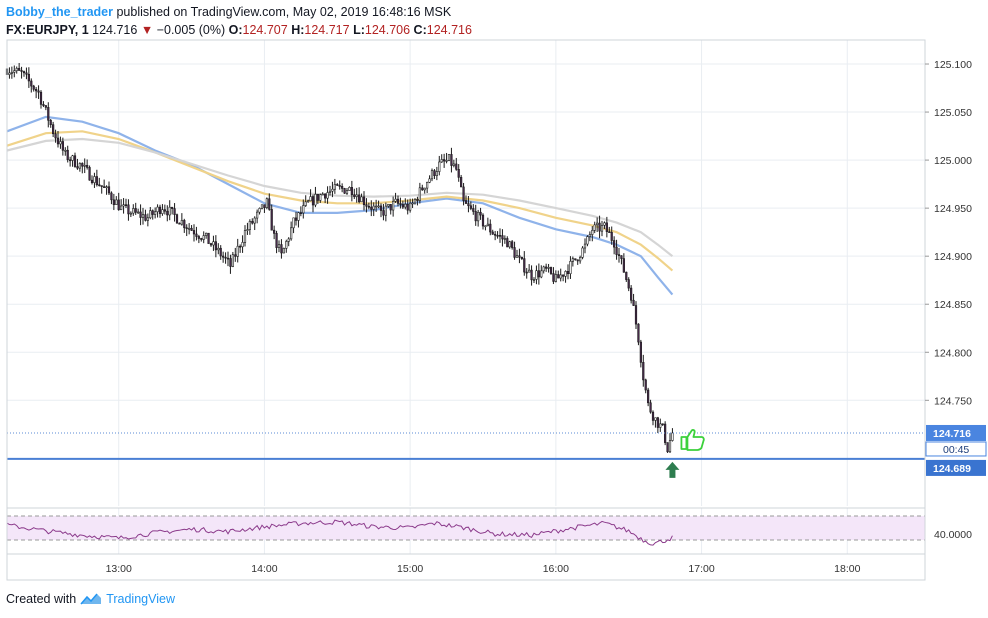  Describe the element at coordinates (59, 12) in the screenshot. I see `author-link: Bobby_the_trader` at that location.